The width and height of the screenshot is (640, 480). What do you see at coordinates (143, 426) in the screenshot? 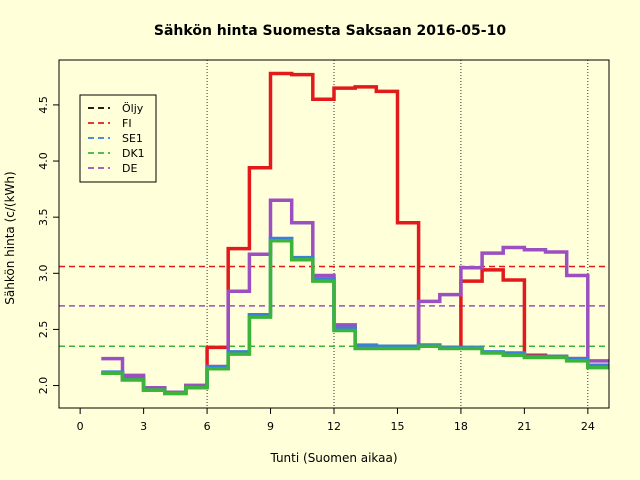
I see `x-tick-label: 3` at bounding box center [143, 426].